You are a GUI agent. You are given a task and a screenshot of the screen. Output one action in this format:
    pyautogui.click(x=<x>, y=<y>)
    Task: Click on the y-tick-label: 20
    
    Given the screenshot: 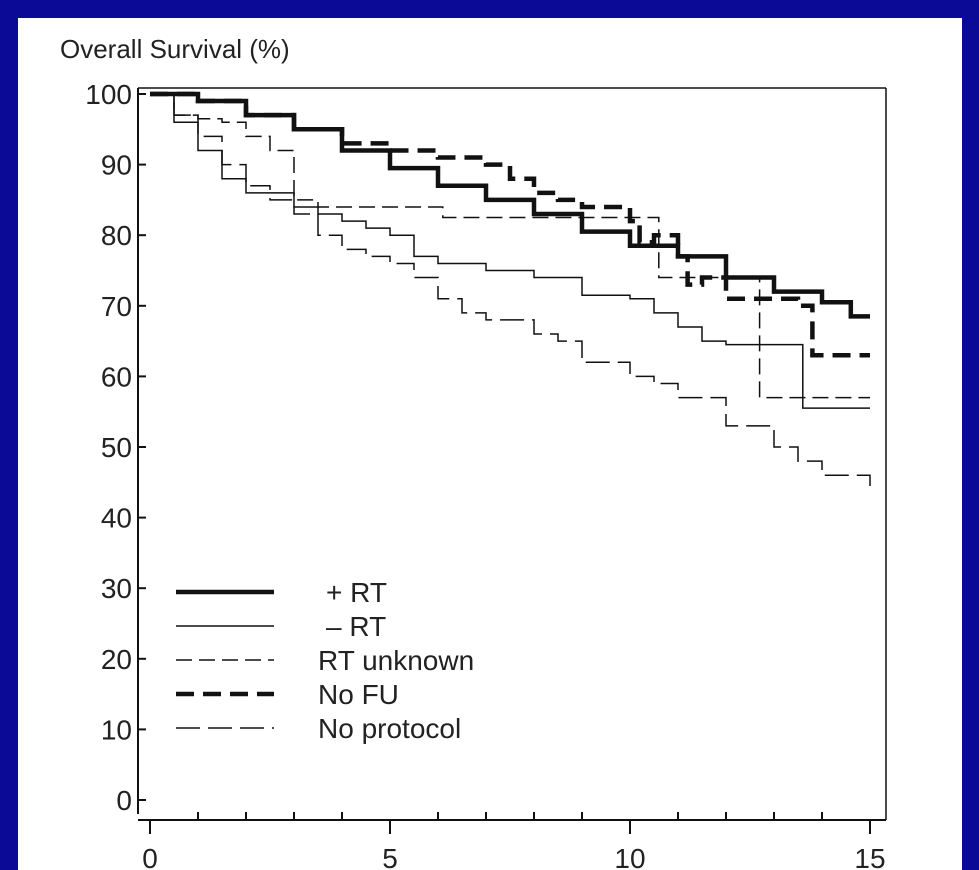 What is the action you would take?
    pyautogui.click(x=116, y=659)
    